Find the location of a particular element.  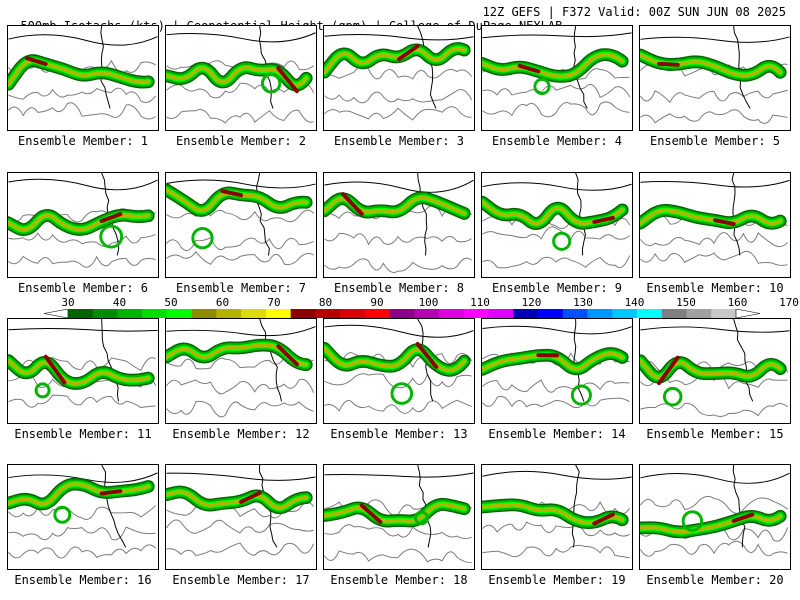

ensemble-member-label: Ensemble Member: 7 is located at coordinates (241, 288).